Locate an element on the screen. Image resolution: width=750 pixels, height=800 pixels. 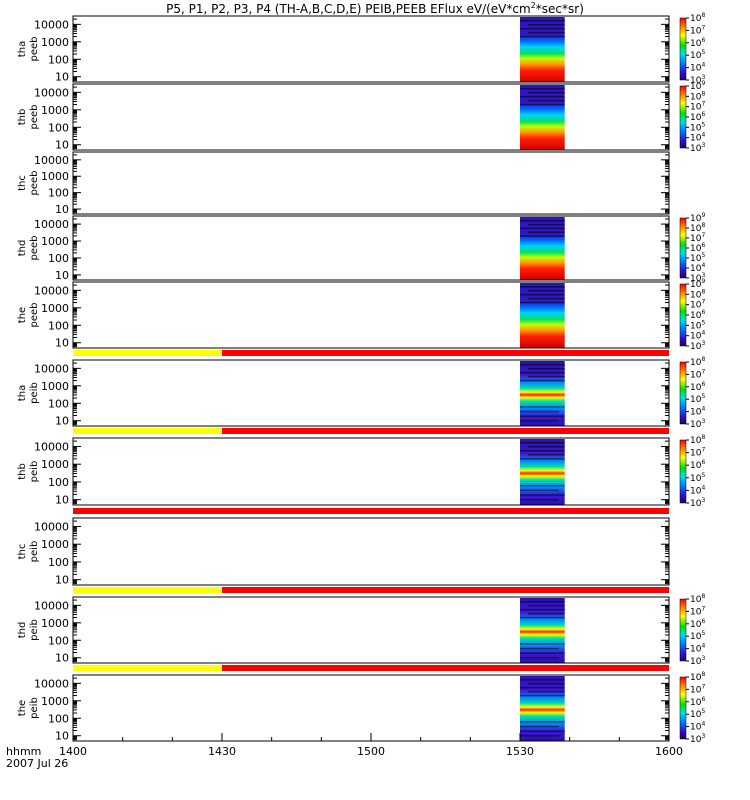
panel-probe-label: tha is located at coordinates (22, 393).